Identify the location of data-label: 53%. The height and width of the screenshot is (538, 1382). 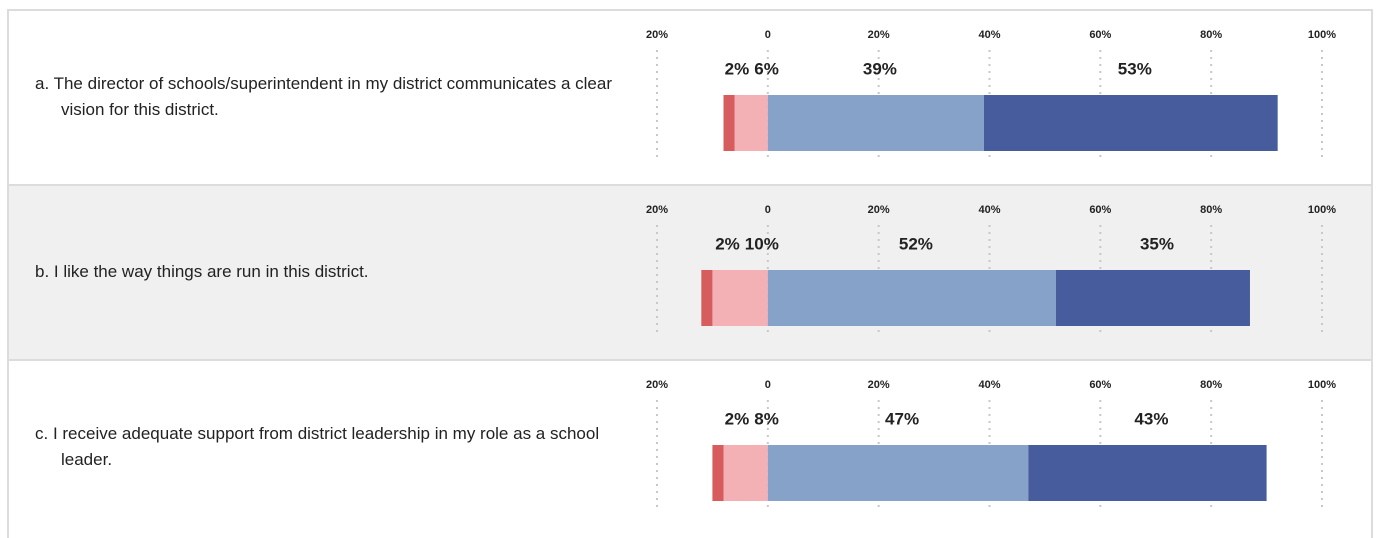
(1135, 68).